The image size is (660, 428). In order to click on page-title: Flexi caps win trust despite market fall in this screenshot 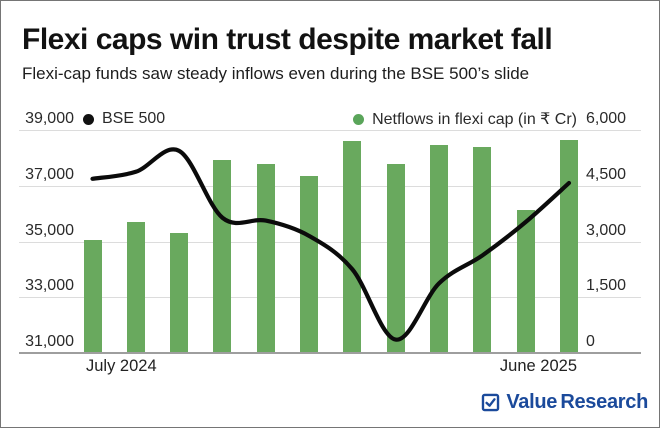, I will do `click(287, 39)`.